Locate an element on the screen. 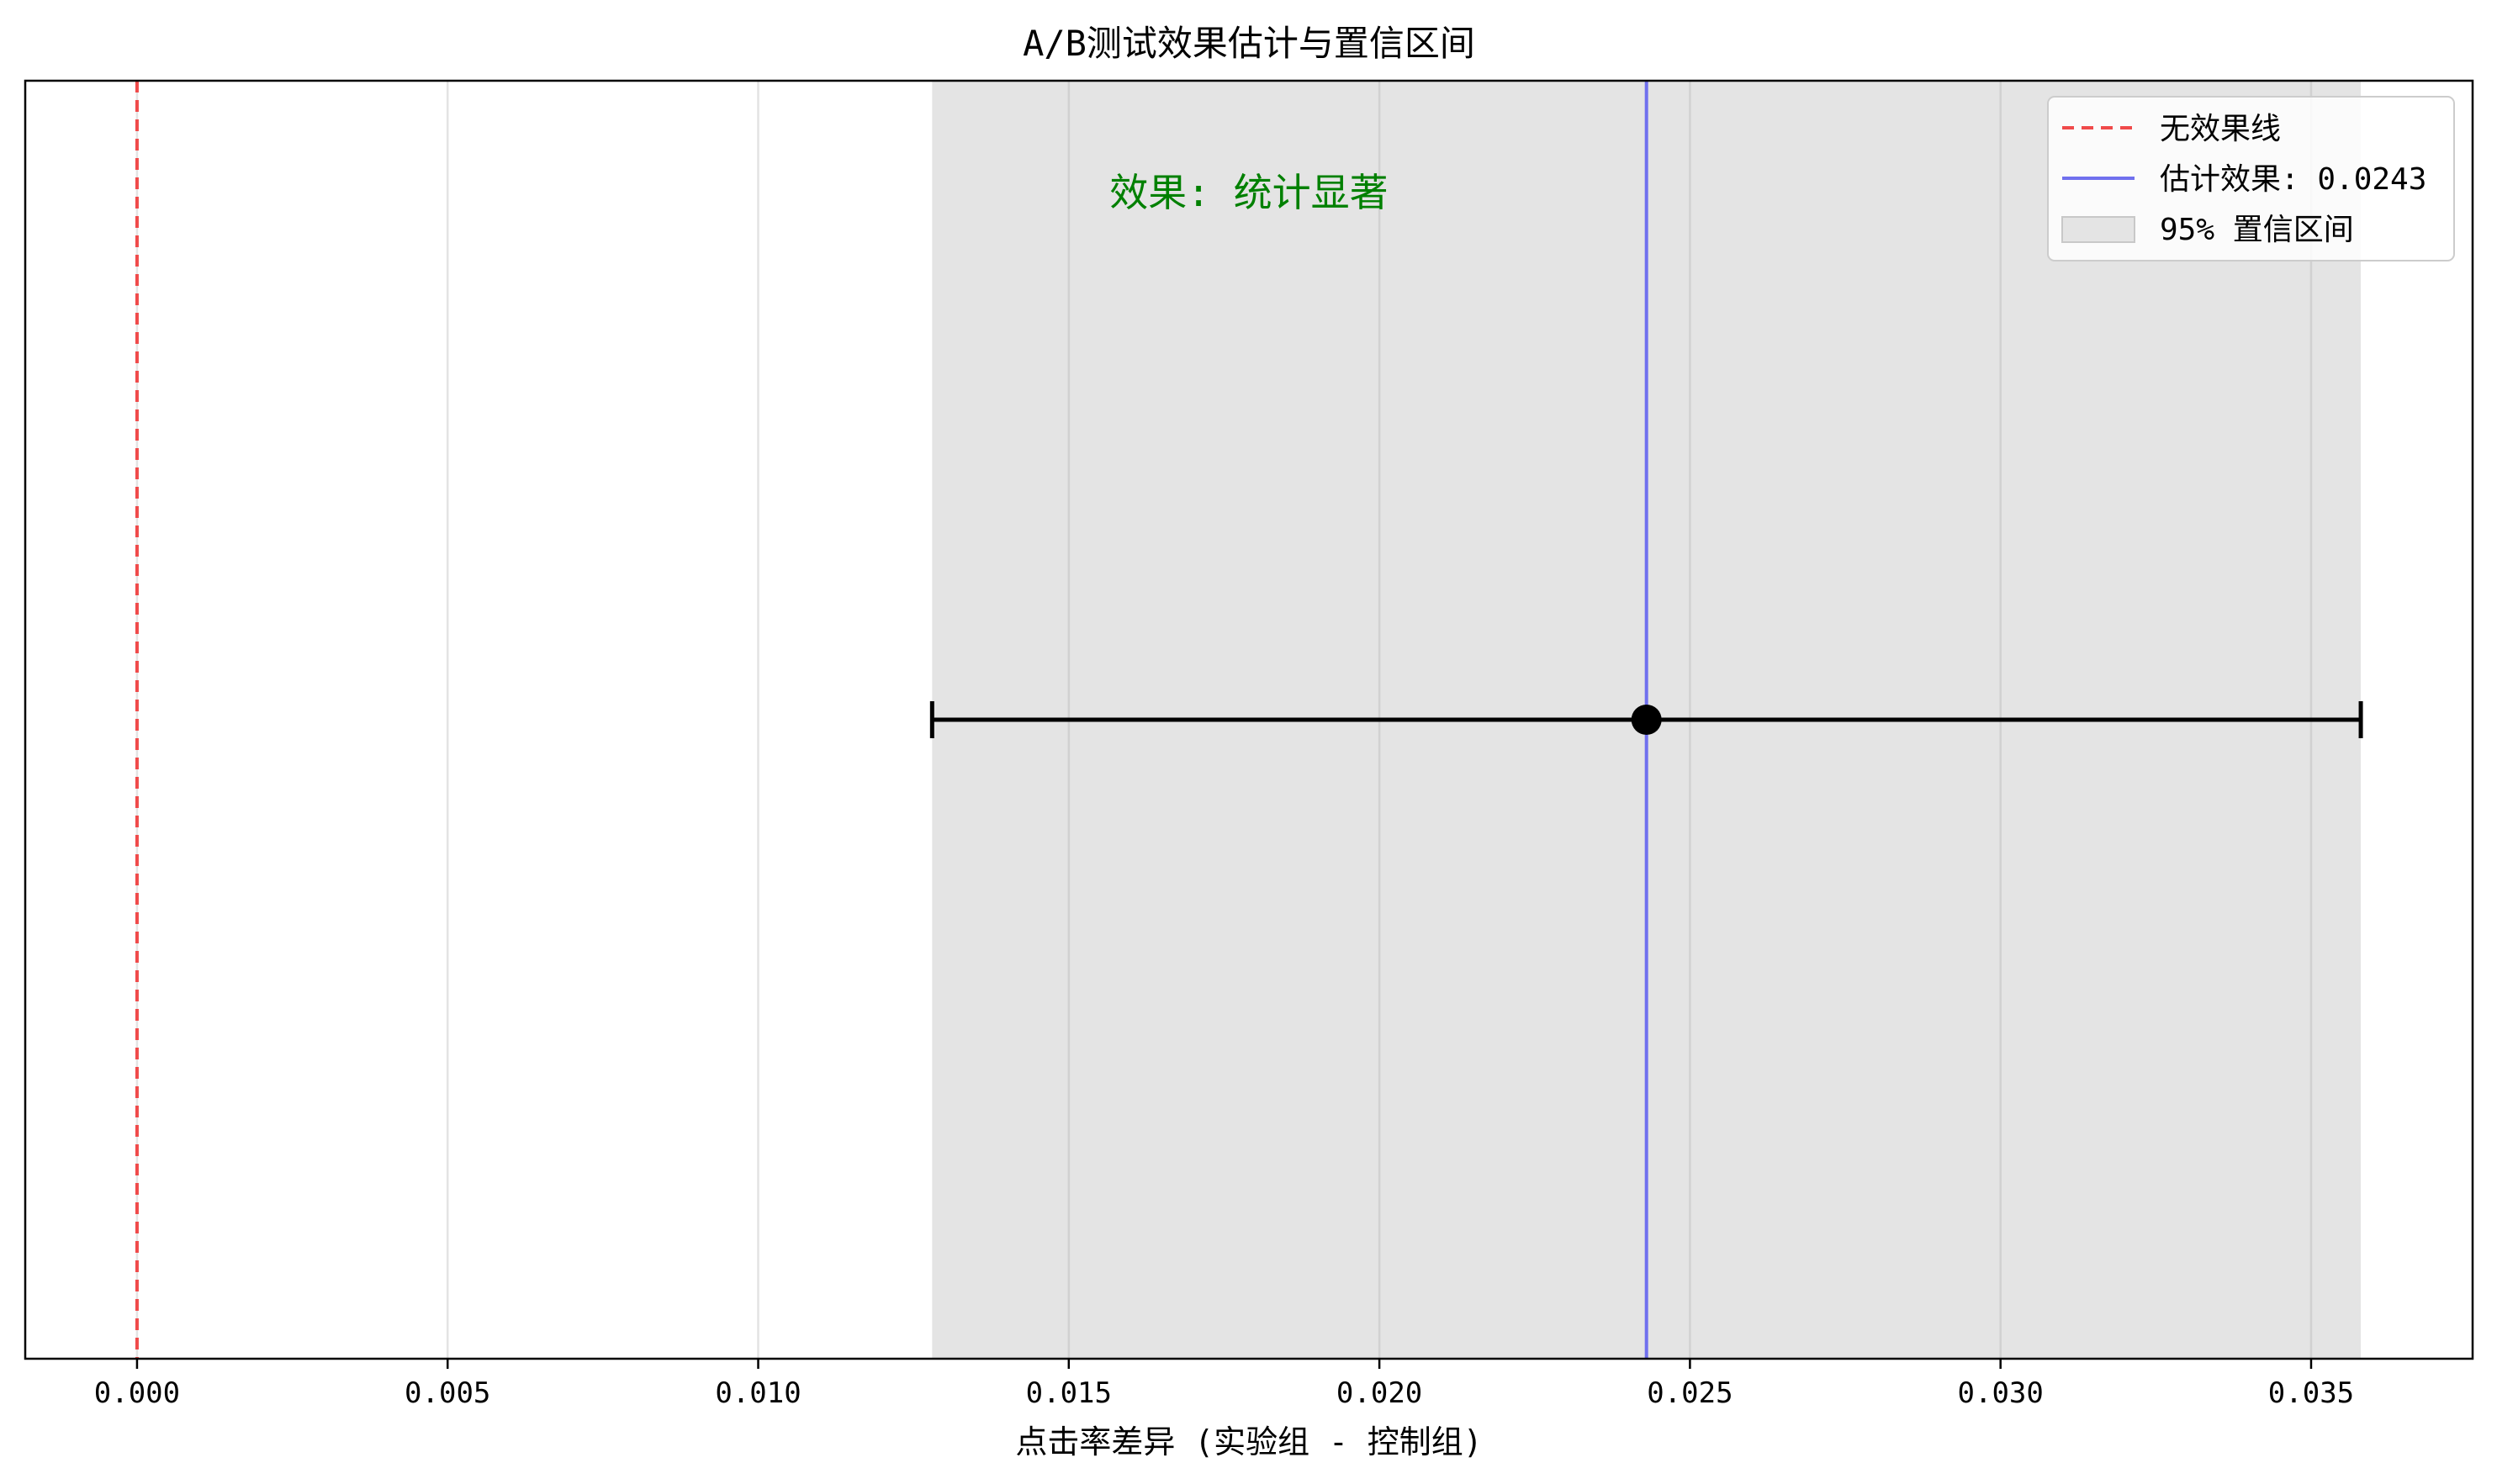 This screenshot has width=2497, height=1484. legend-label-ci: 95% 置信区间 is located at coordinates (2257, 230).